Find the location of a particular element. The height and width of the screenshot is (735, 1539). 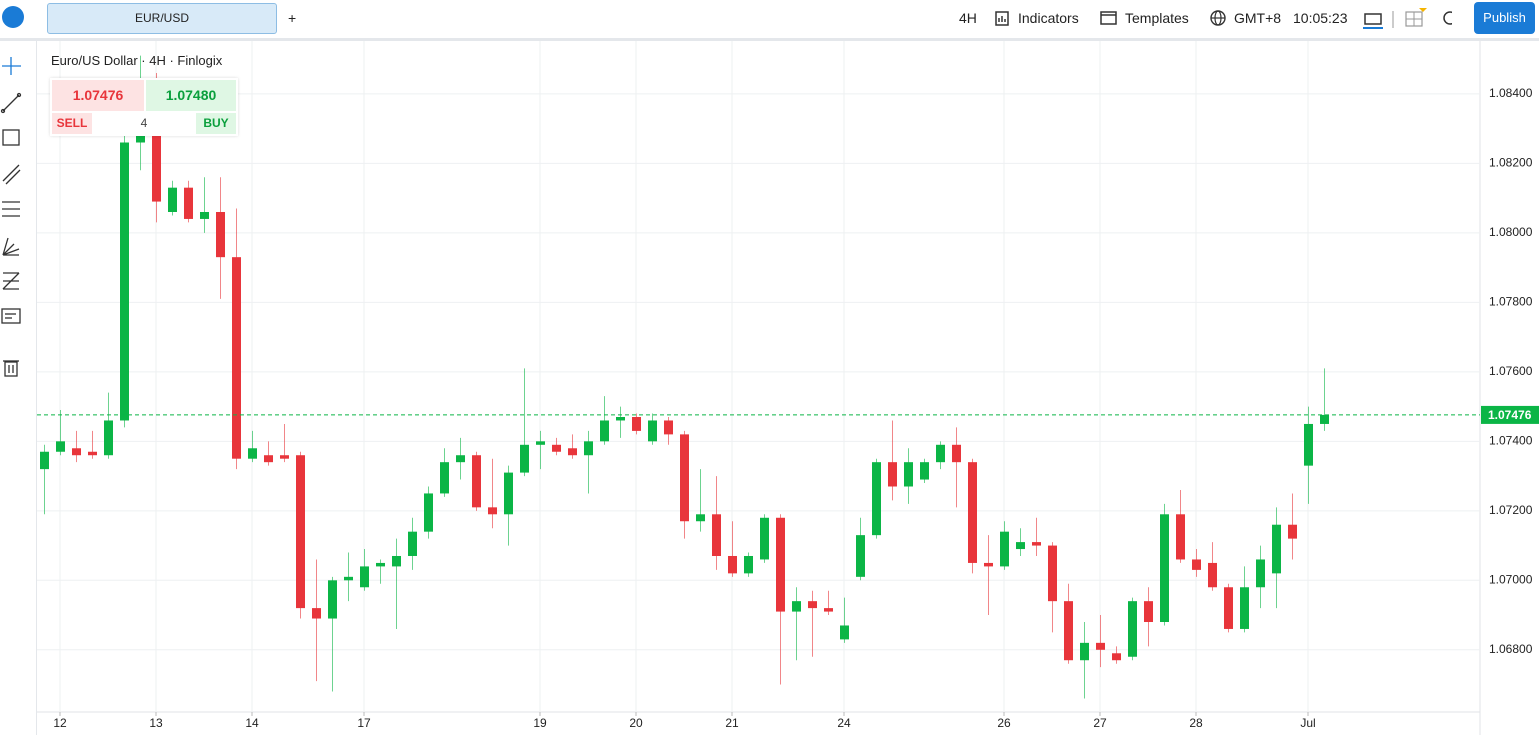

y-tick-label: 1.07400 is located at coordinates (1511, 440).